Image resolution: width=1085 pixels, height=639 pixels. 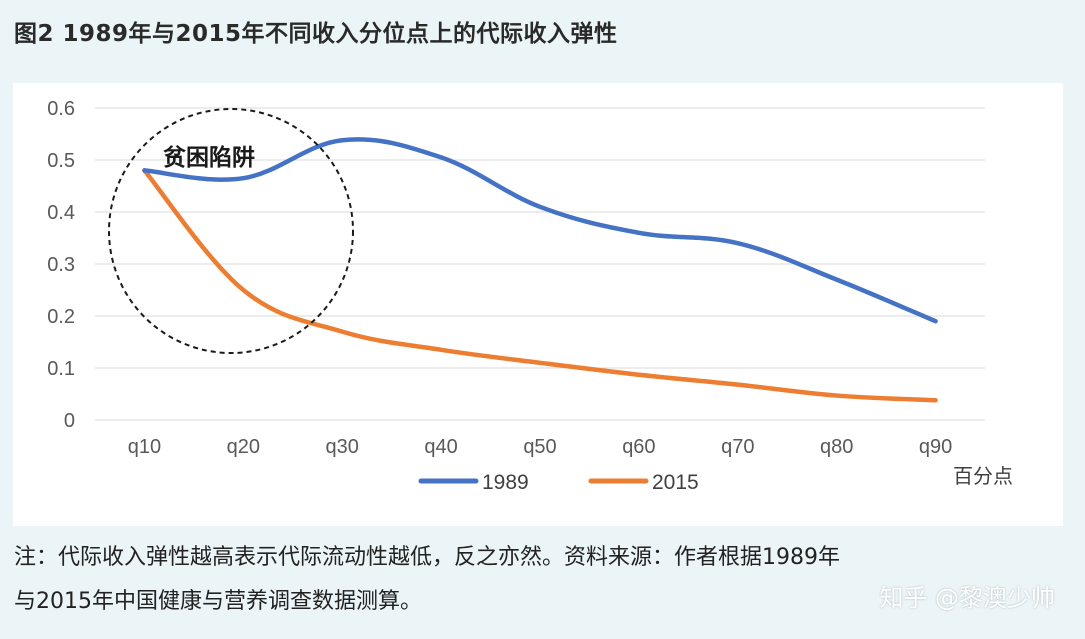 What do you see at coordinates (144, 447) in the screenshot?
I see `x-tick-label: q10` at bounding box center [144, 447].